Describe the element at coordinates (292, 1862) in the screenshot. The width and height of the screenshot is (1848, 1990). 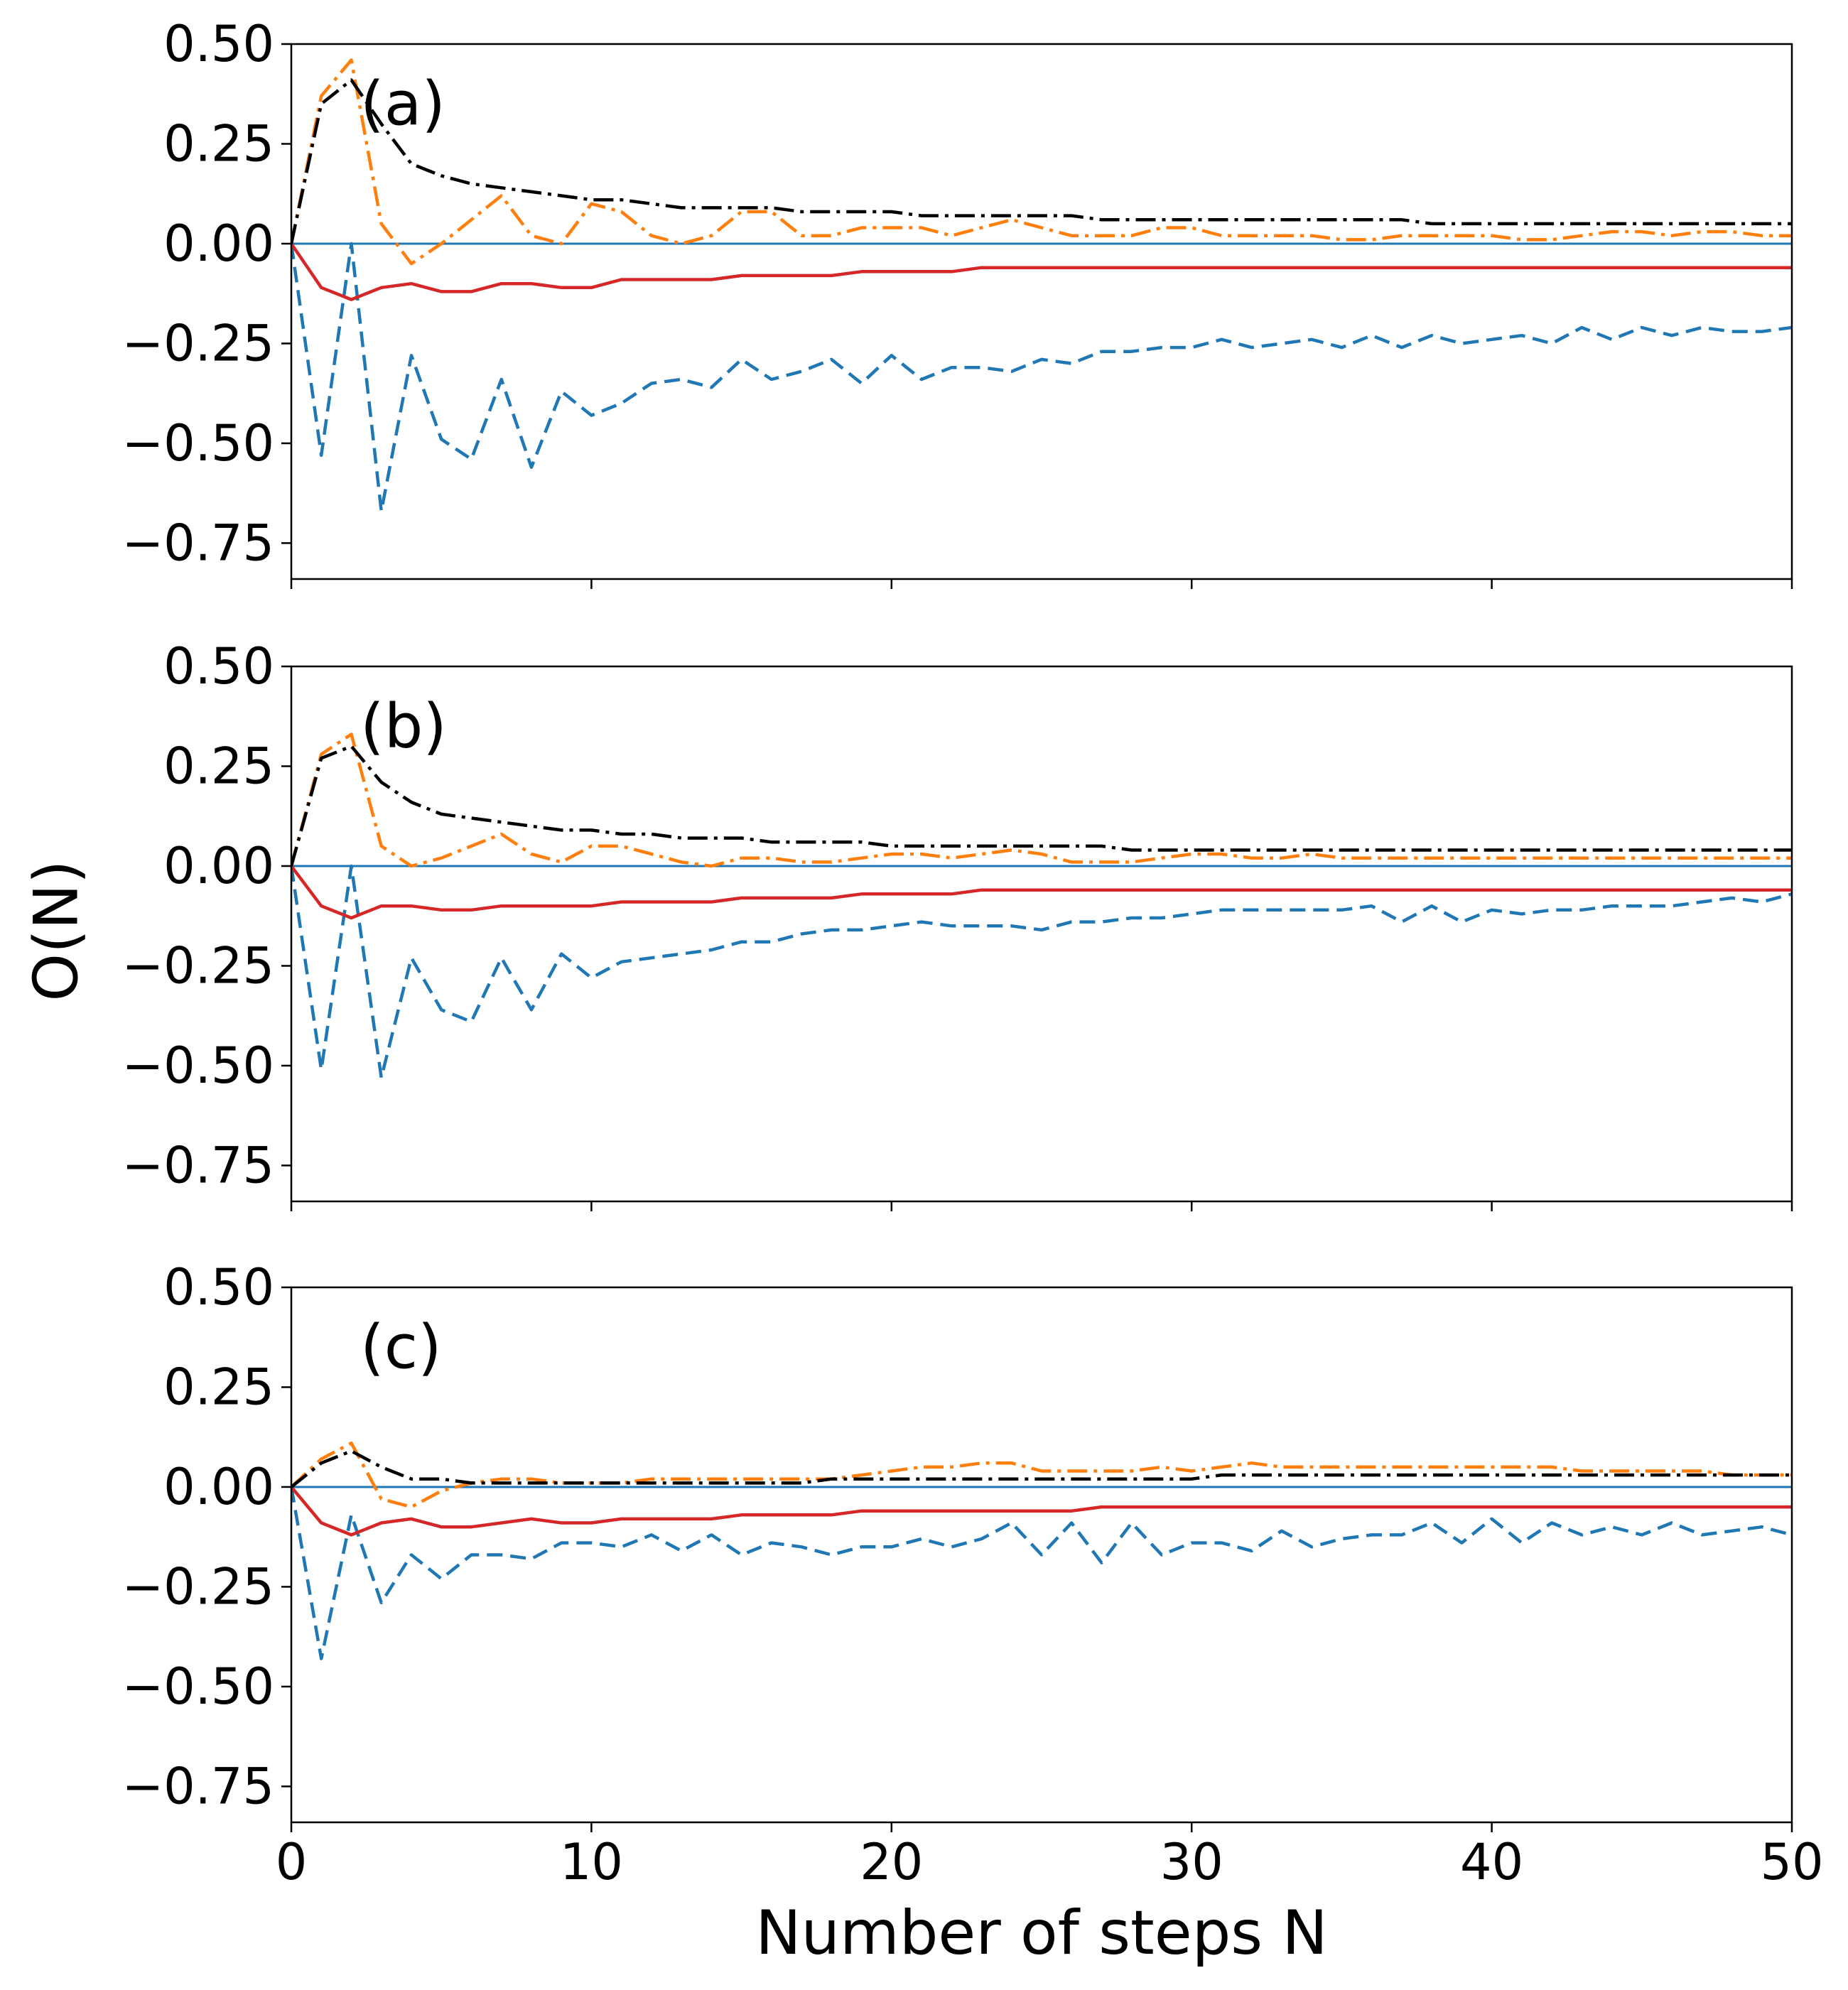
I see `x-tick-label: 0` at that location.